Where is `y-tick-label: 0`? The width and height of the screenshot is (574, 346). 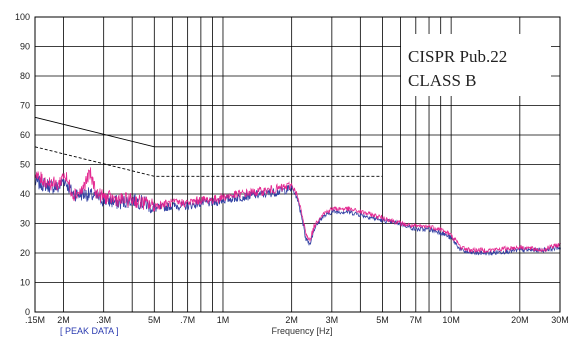
y-tick-label: 0 is located at coordinates (27, 312).